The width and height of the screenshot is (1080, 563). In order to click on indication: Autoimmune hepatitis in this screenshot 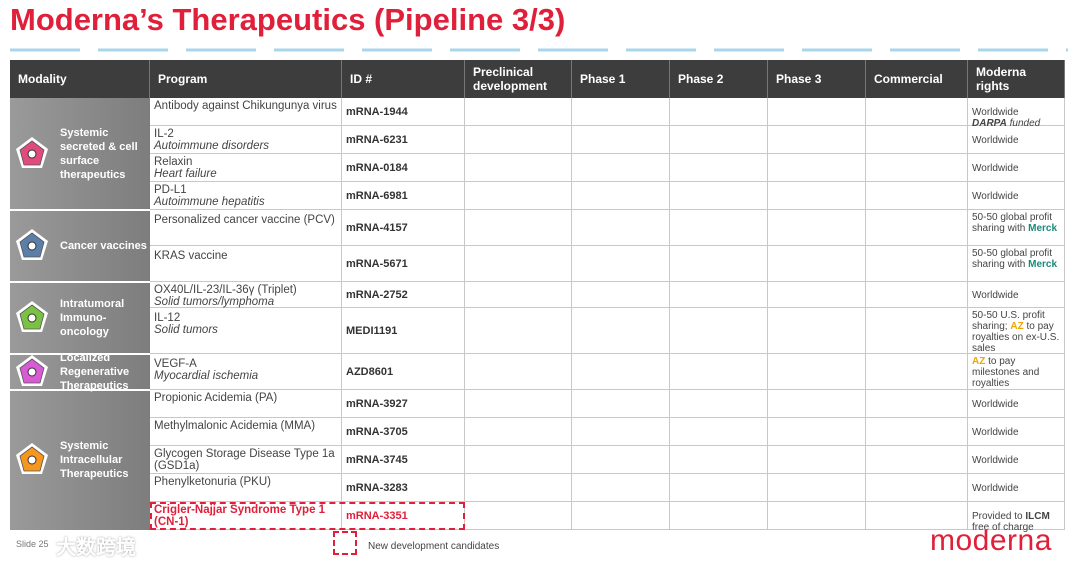, I will do `click(209, 202)`.